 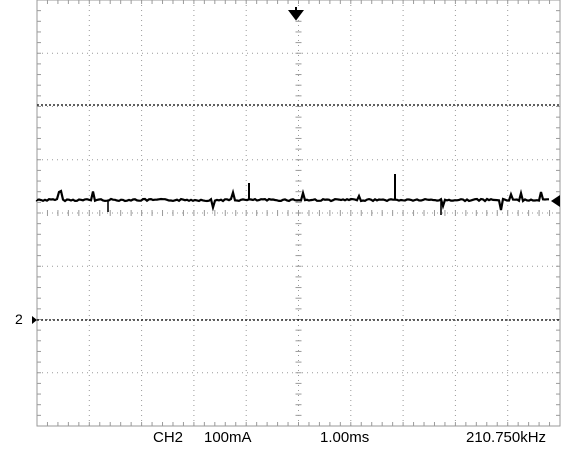 I want to click on frequency-readout: 210.750kHz, so click(x=506, y=437).